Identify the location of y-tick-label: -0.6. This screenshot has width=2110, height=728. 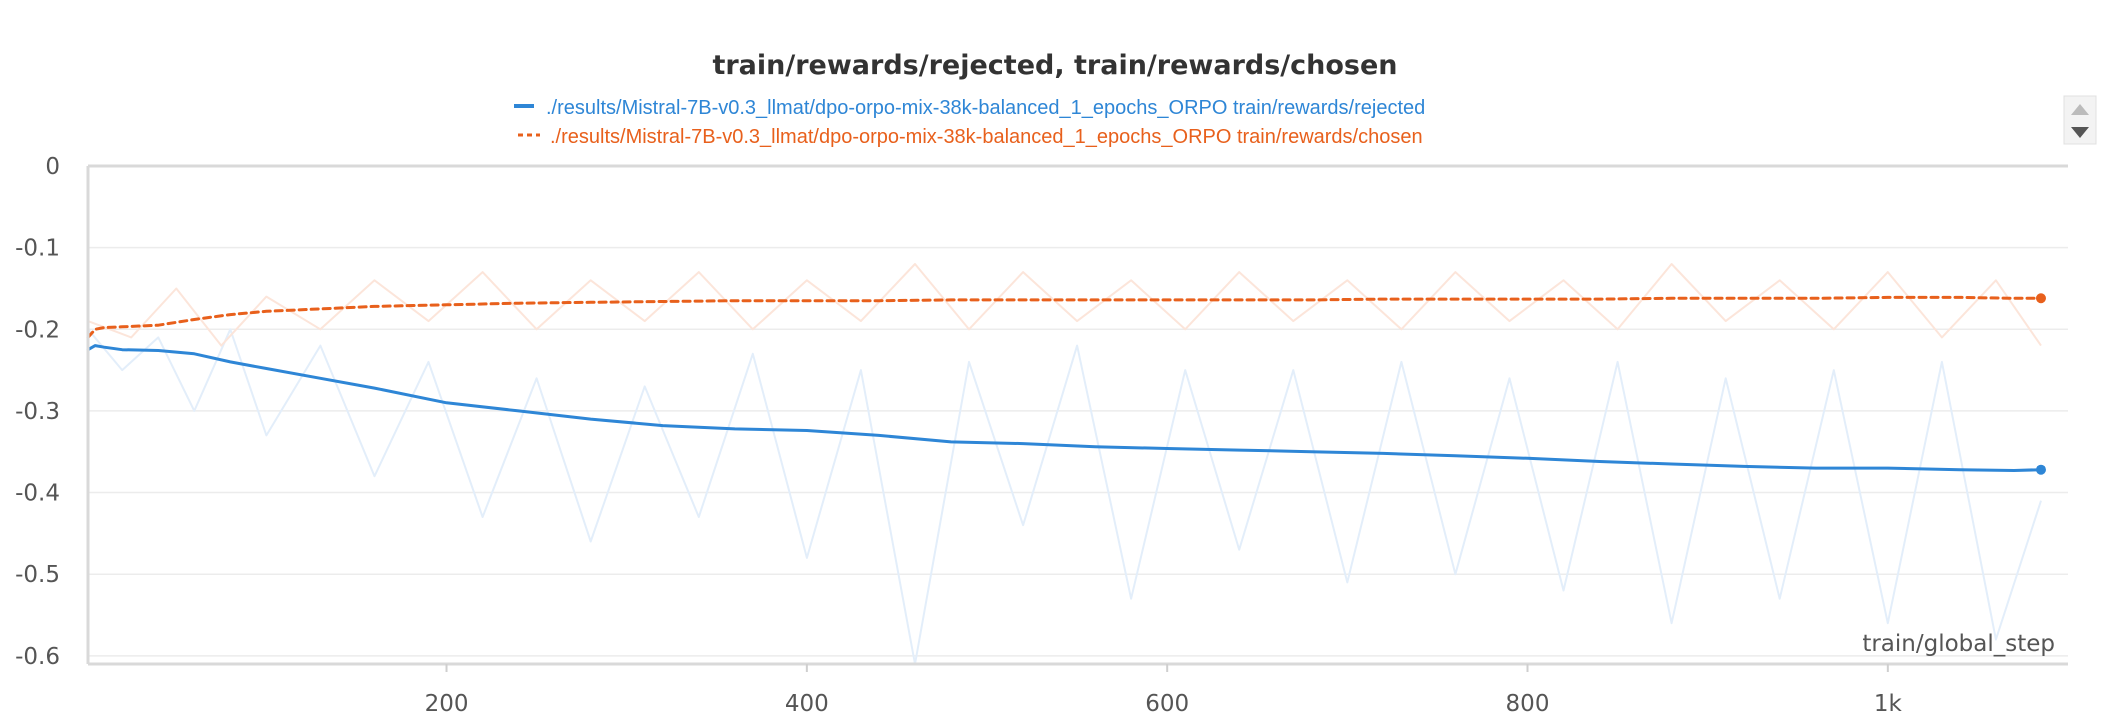
(37, 657).